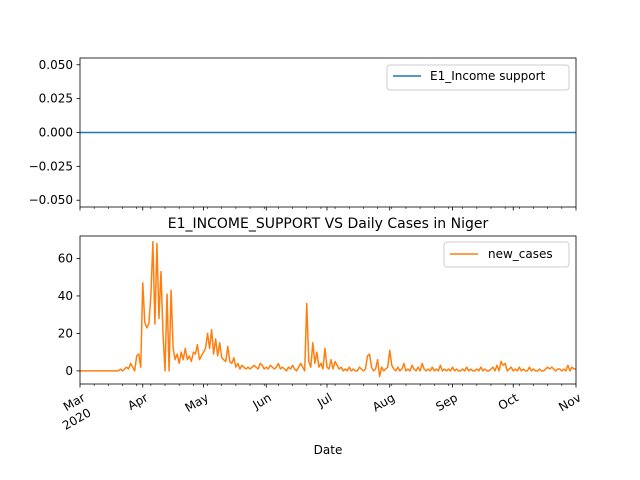 The width and height of the screenshot is (640, 480). I want to click on x-tick-label: Oct, so click(508, 401).